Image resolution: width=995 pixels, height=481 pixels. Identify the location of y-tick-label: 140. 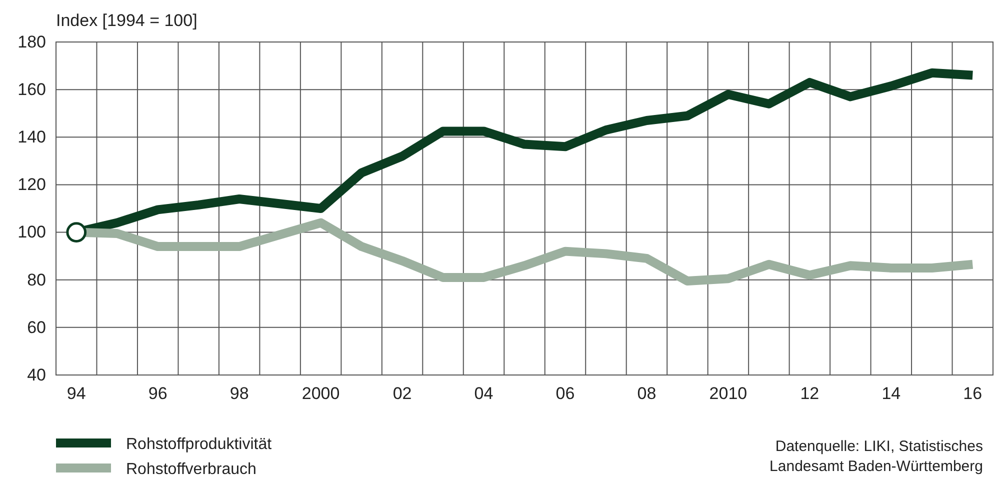
(32, 137).